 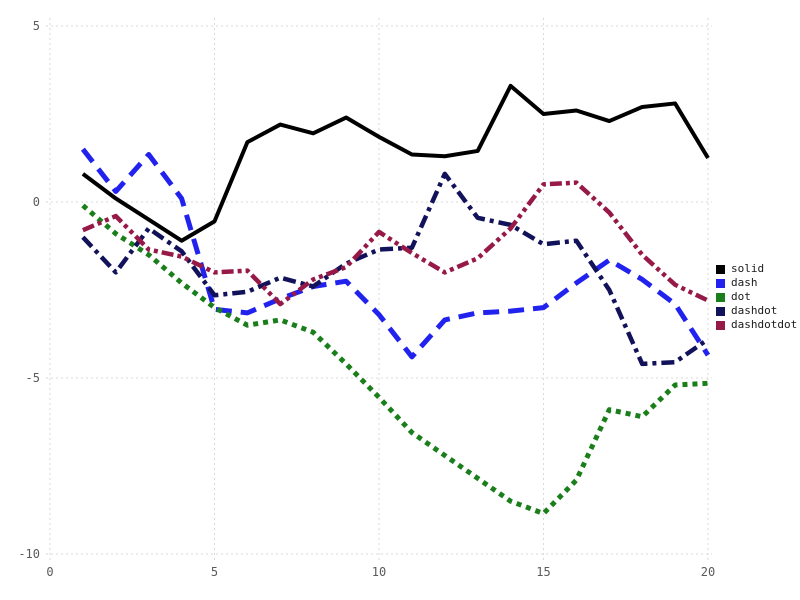 I want to click on y-axis-tick-label: -10, so click(x=29, y=554).